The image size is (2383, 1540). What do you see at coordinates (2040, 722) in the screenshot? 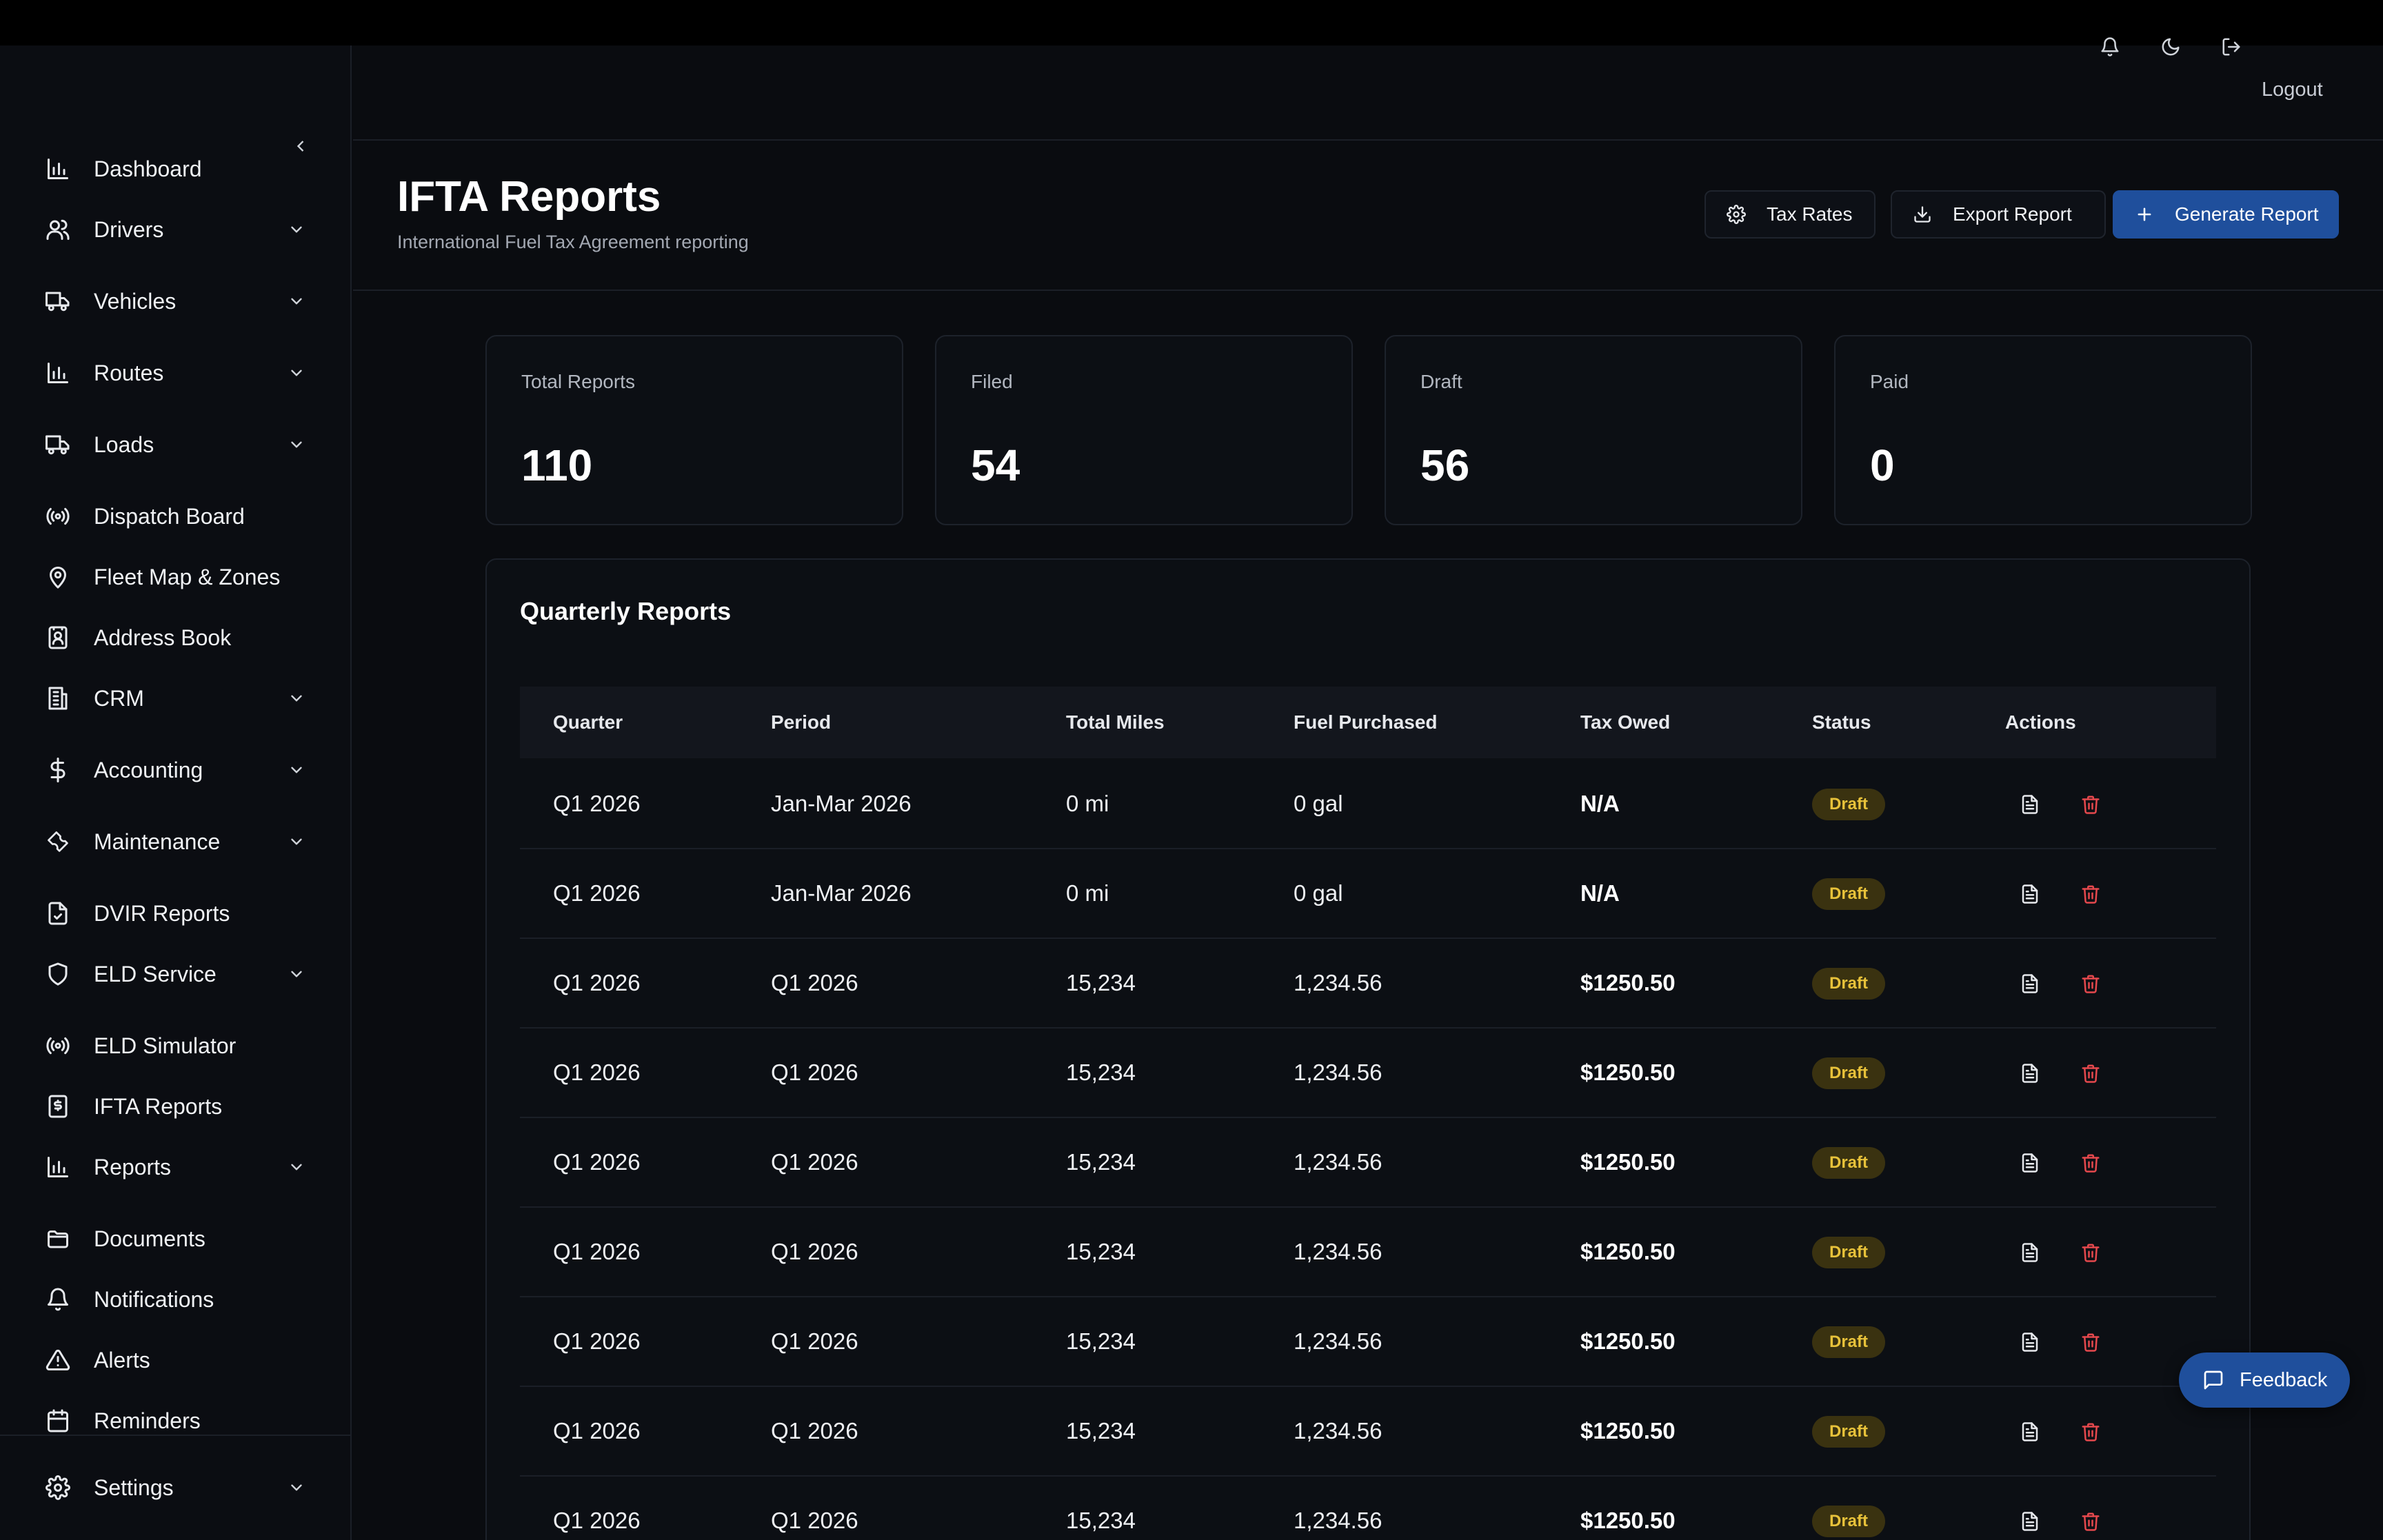
I see `column-header-actions: Actions` at bounding box center [2040, 722].